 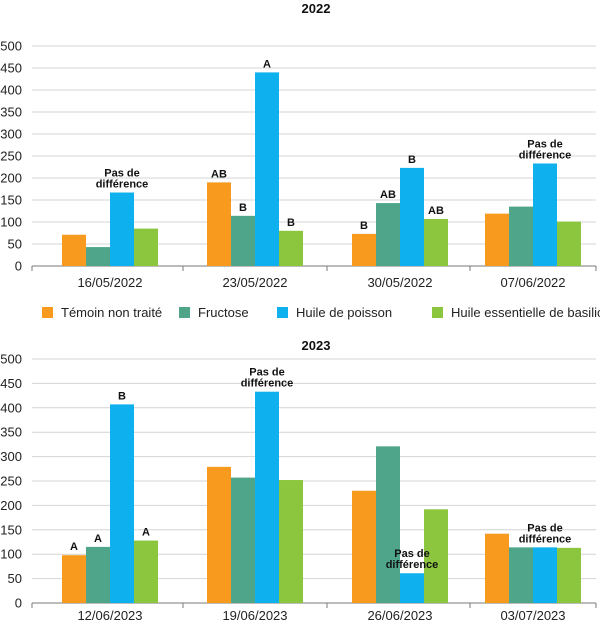 I want to click on chart1-category-label: 16/05/2022, so click(x=109, y=282).